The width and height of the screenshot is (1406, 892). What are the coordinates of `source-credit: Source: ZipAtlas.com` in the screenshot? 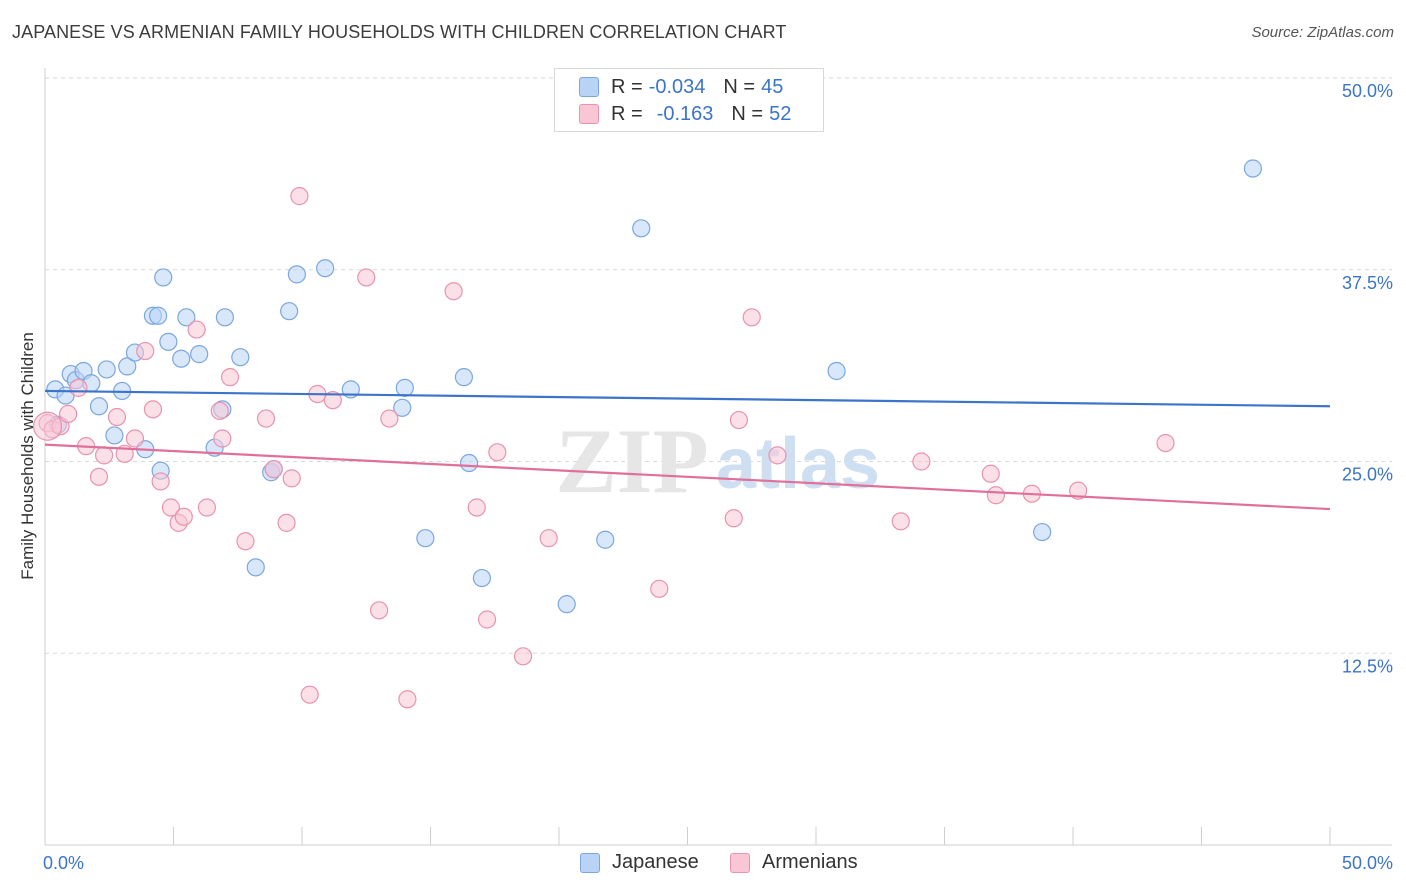 It's located at (1322, 32).